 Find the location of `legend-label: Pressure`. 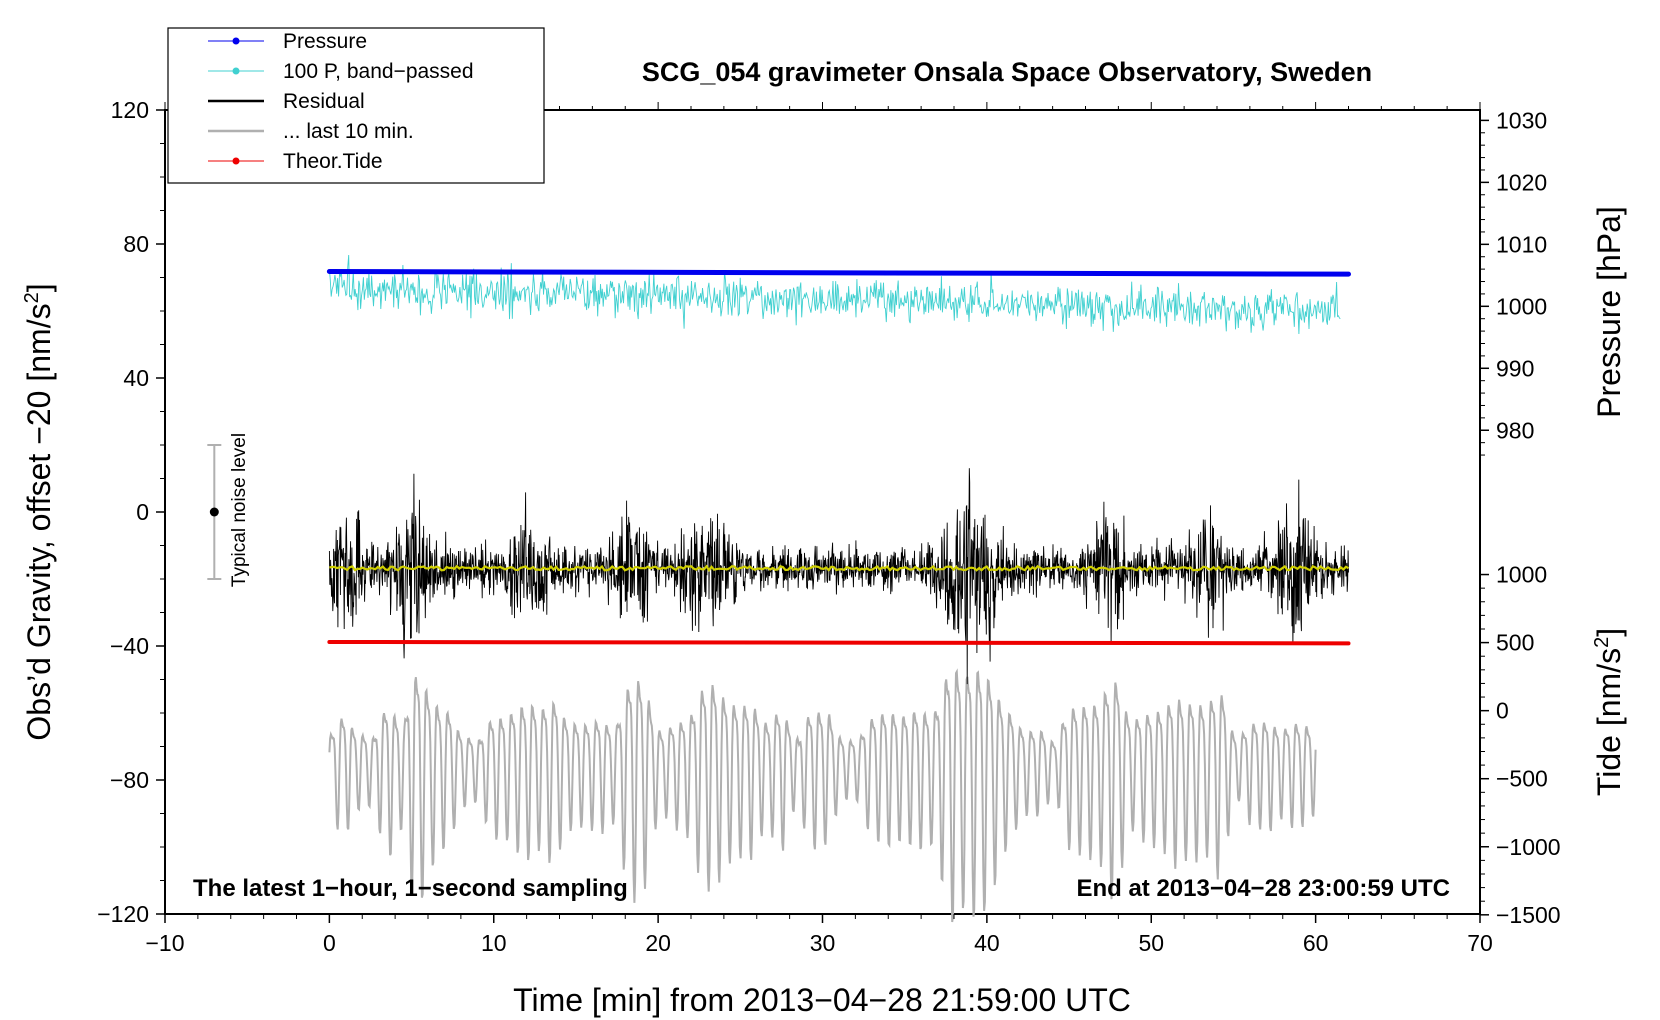

legend-label: Pressure is located at coordinates (325, 41).